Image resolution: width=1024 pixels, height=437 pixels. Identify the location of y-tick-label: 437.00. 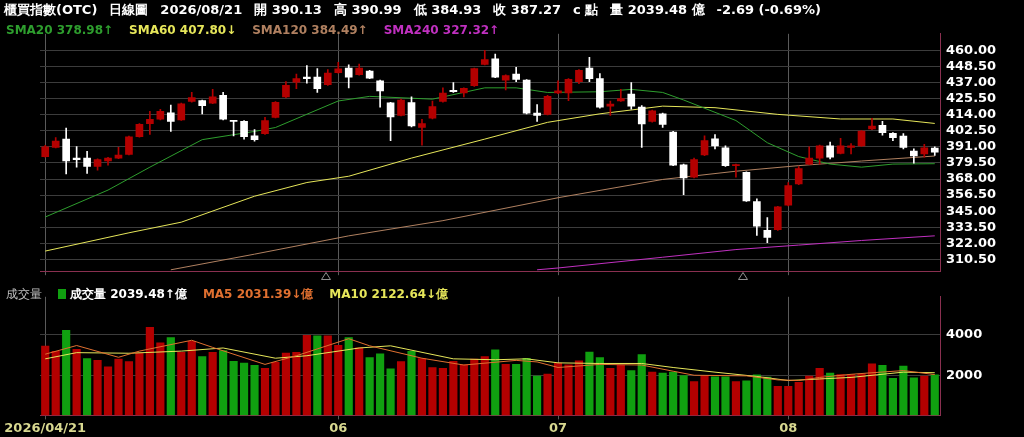
(971, 82).